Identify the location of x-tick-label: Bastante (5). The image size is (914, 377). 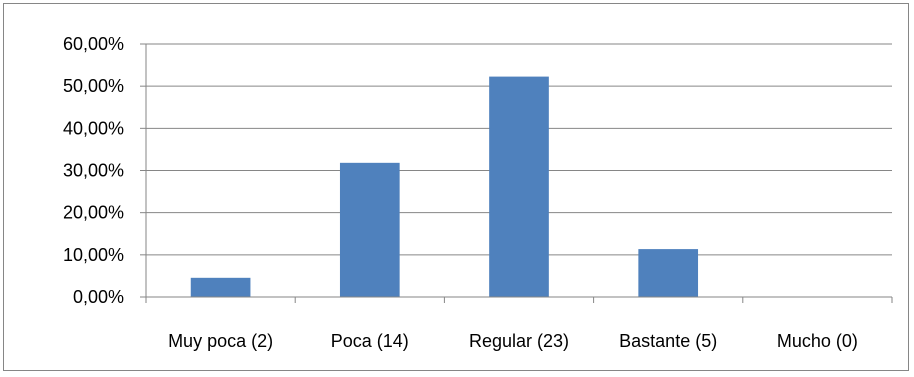
(668, 341).